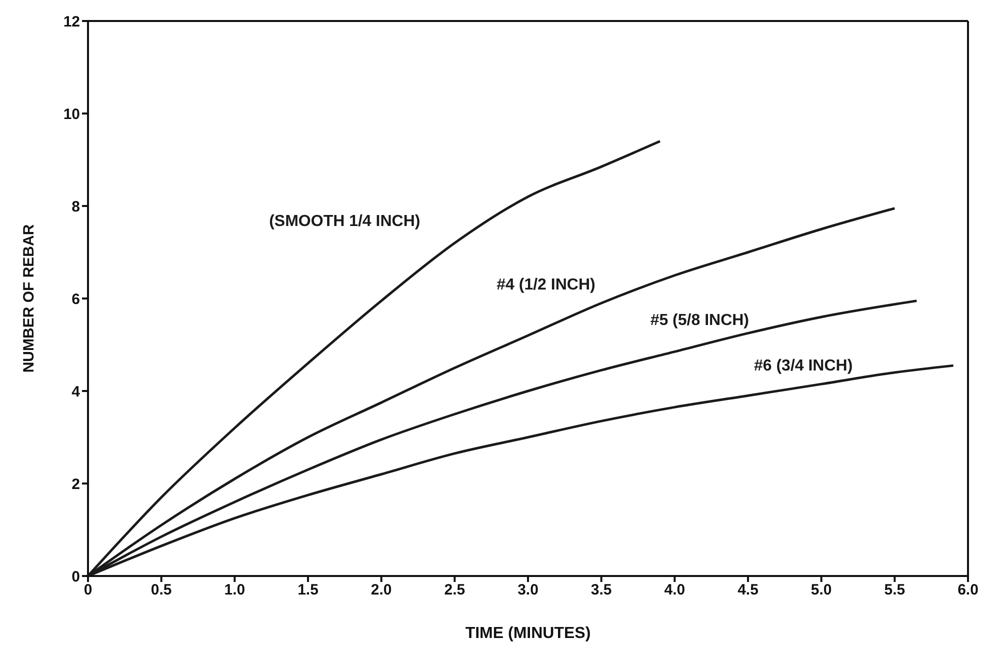 The image size is (987, 656). What do you see at coordinates (748, 590) in the screenshot?
I see `x-tick-label: 4.5` at bounding box center [748, 590].